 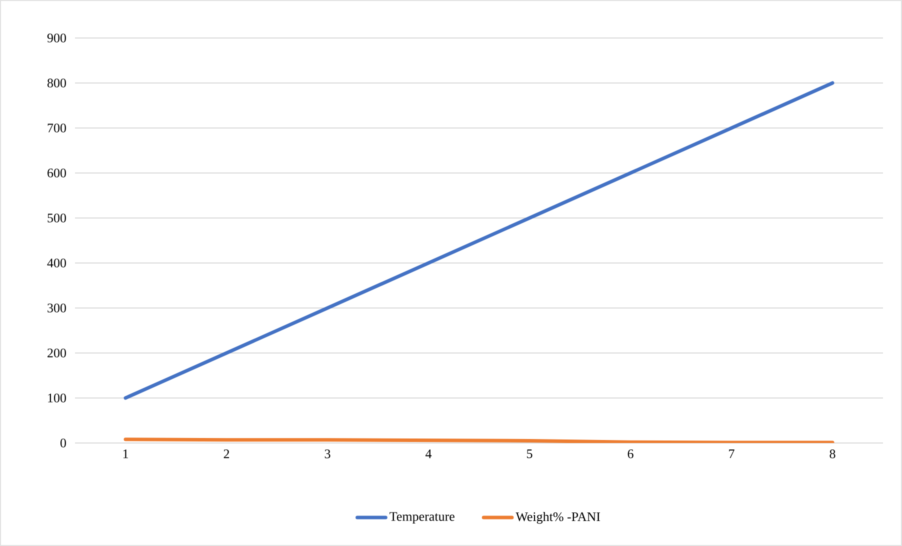 What do you see at coordinates (57, 218) in the screenshot?
I see `y-tick-label: 500` at bounding box center [57, 218].